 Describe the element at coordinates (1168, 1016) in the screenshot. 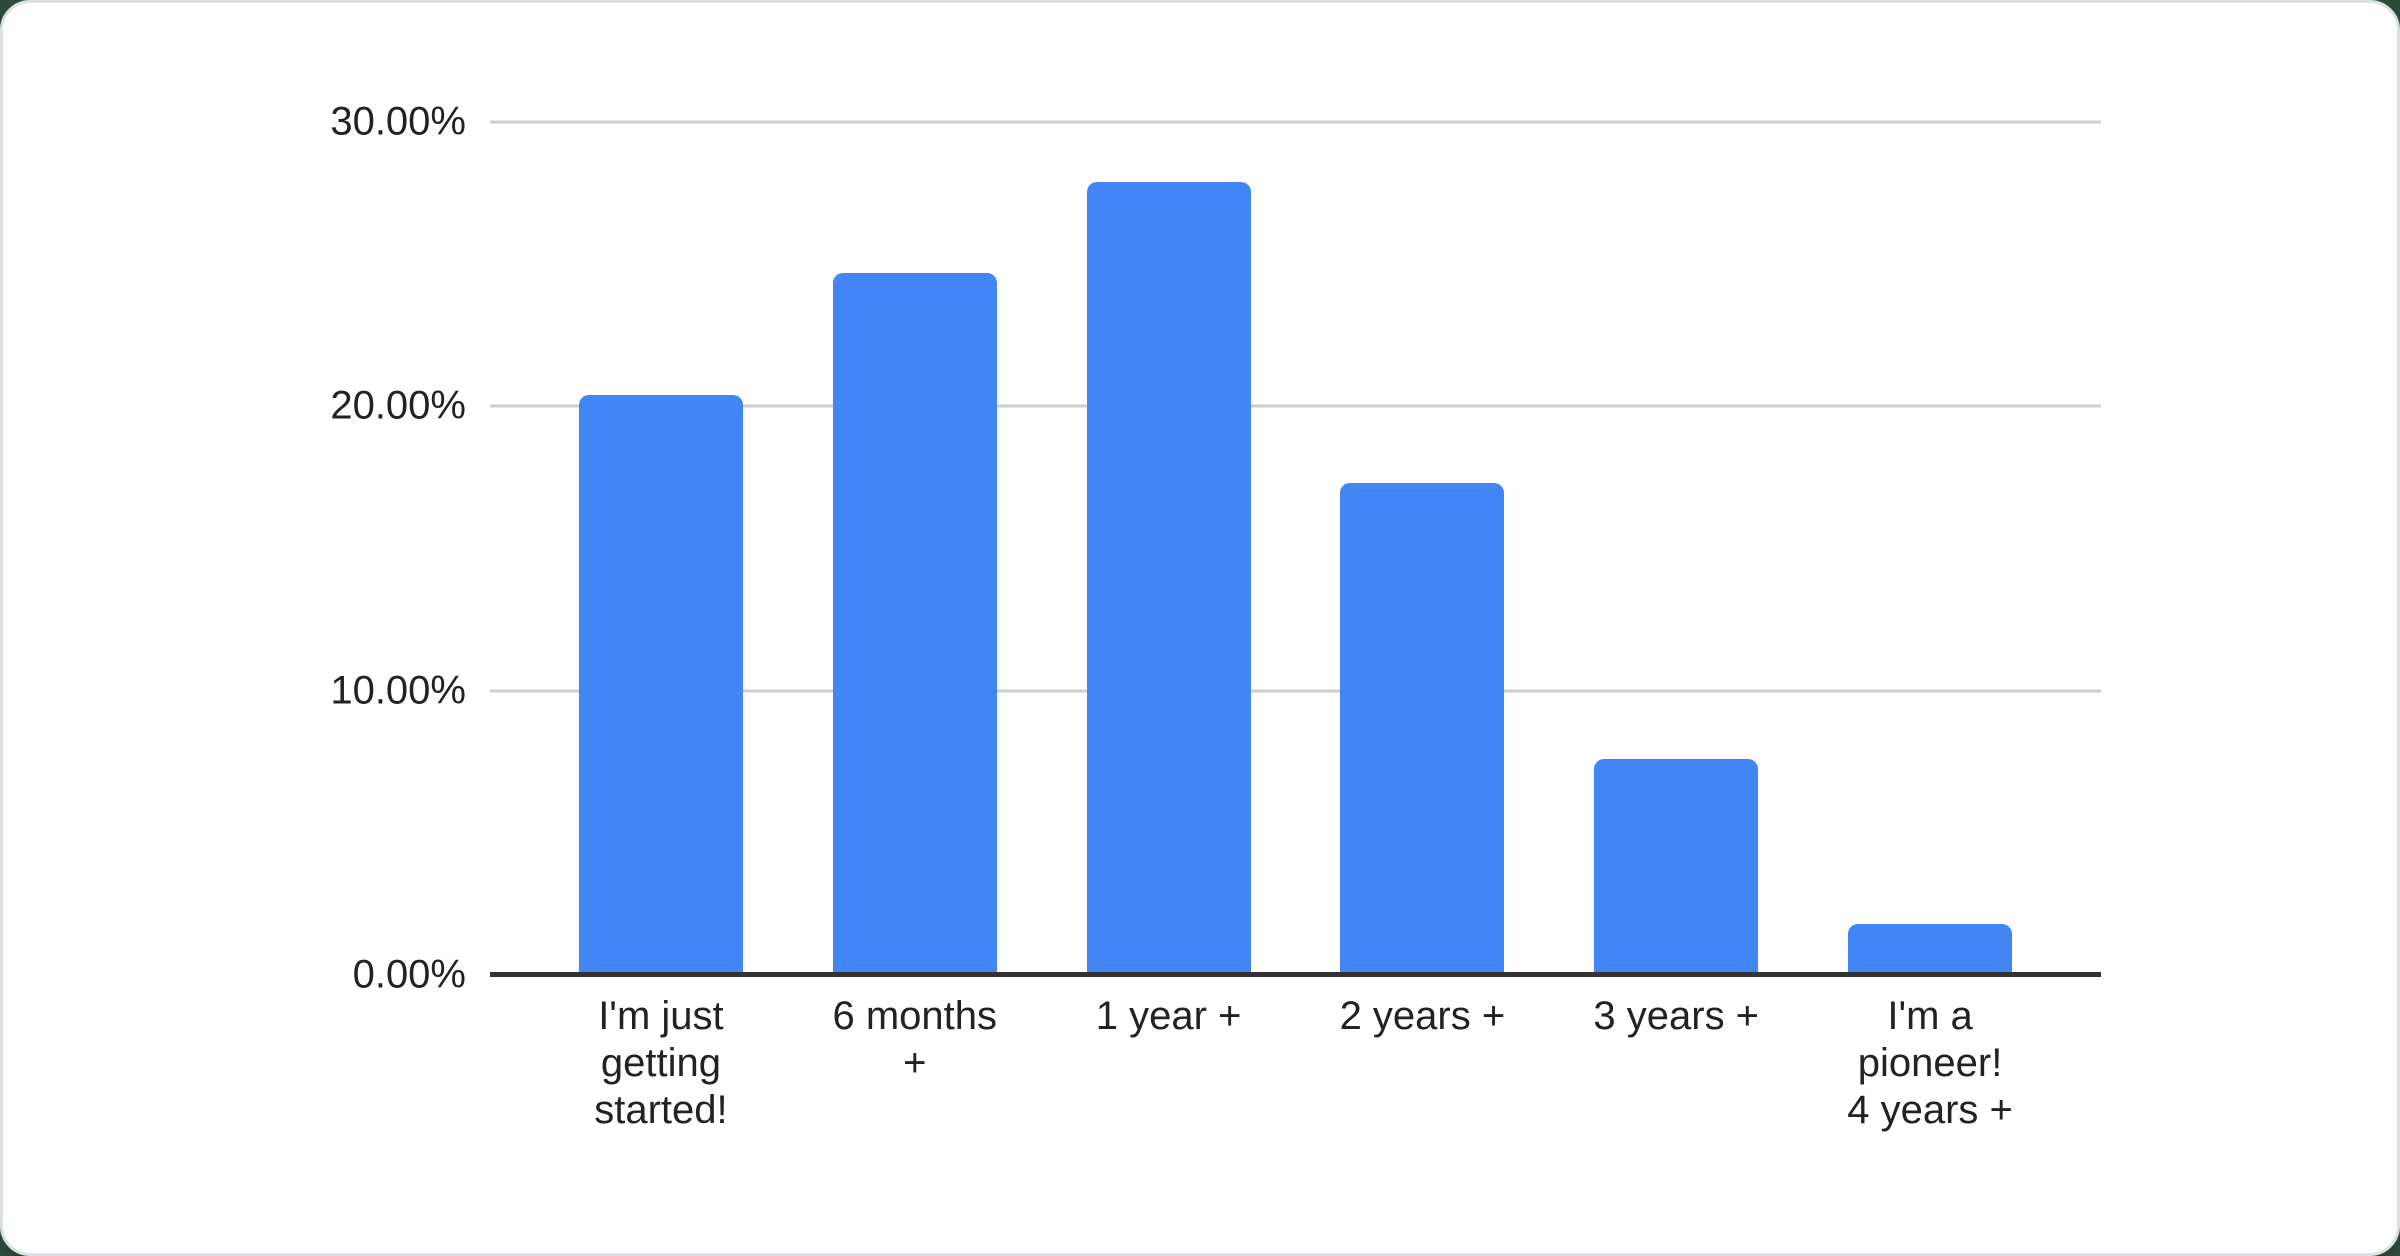

I see `x-category-label: 1 year +` at that location.